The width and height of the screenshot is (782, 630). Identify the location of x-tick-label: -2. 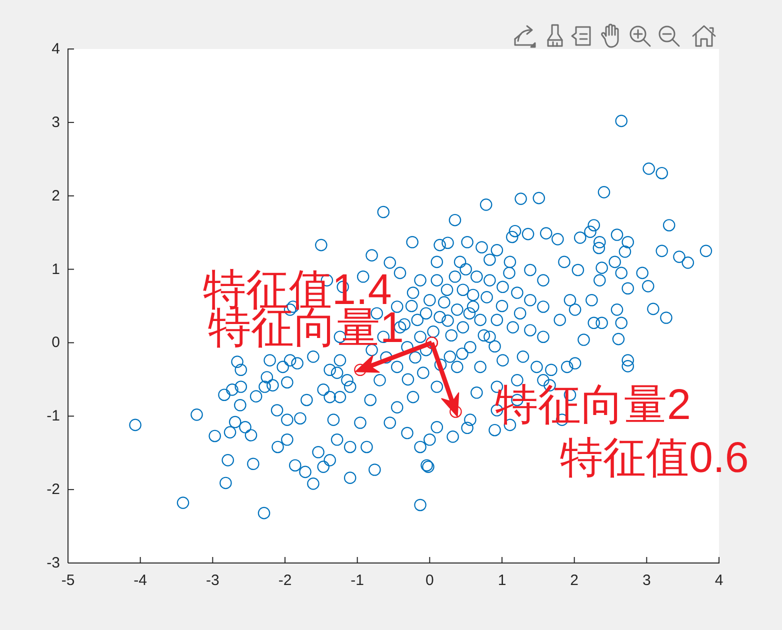
(285, 580).